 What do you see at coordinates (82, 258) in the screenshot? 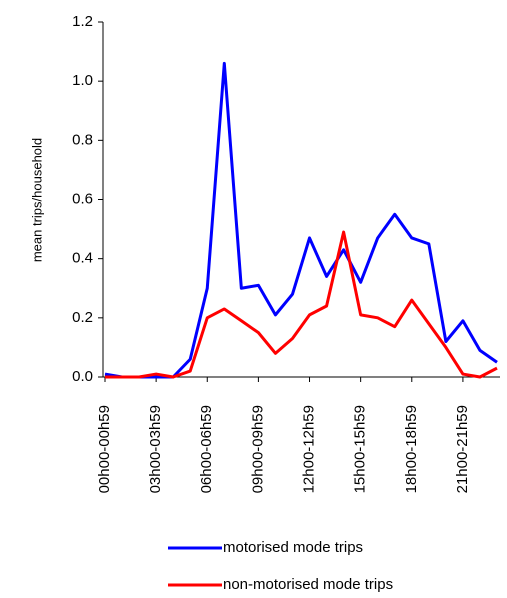
I see `y-tick-label: 0.4` at bounding box center [82, 258].